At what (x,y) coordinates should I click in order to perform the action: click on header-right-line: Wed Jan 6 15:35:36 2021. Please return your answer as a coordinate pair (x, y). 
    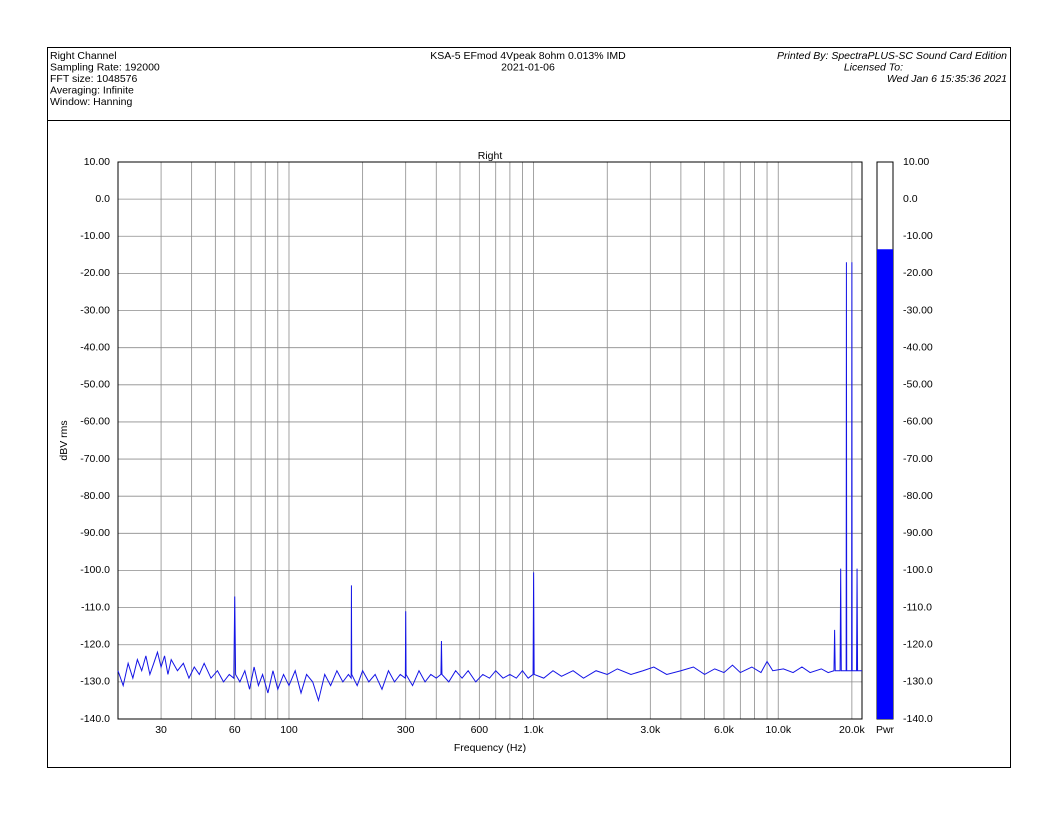
    Looking at the image, I should click on (947, 79).